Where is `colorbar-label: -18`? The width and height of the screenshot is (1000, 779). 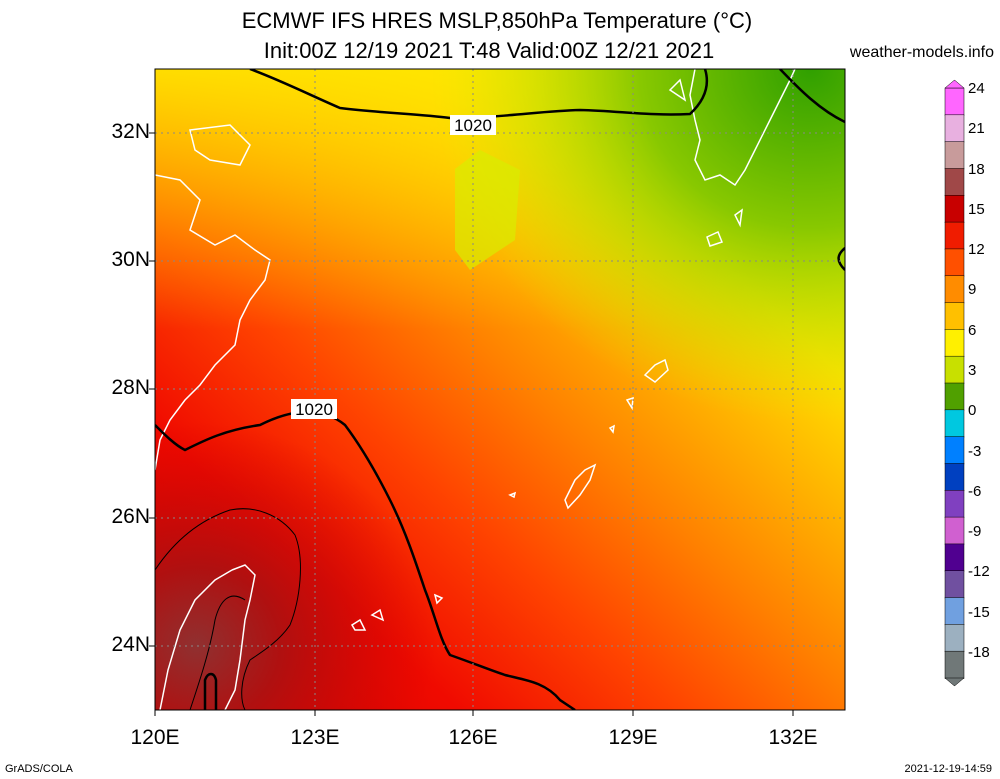 colorbar-label: -18 is located at coordinates (979, 652).